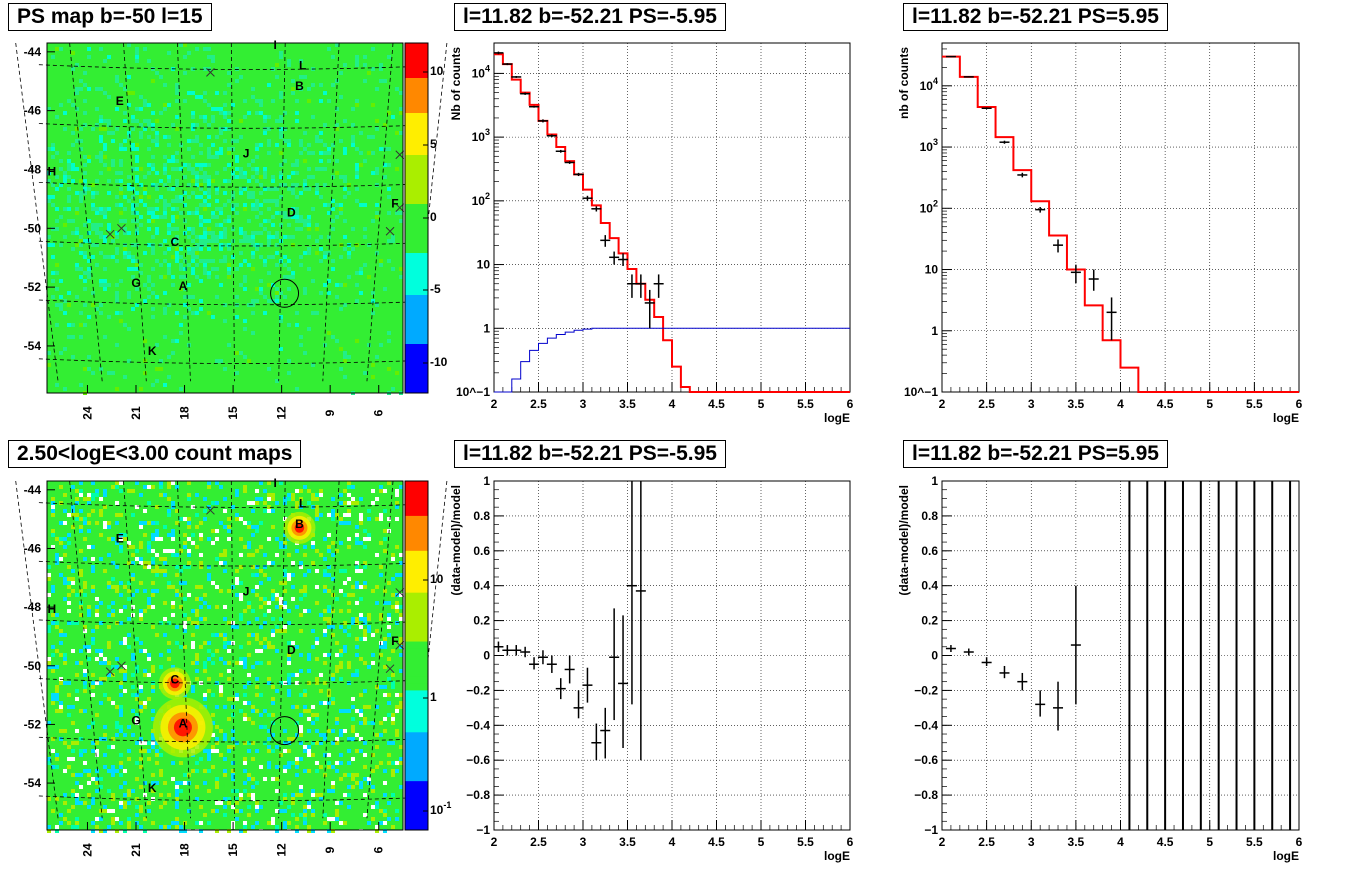 This screenshot has width=1348, height=875. Describe the element at coordinates (481, 71) in the screenshot. I see `y-tick-label: 104` at that location.